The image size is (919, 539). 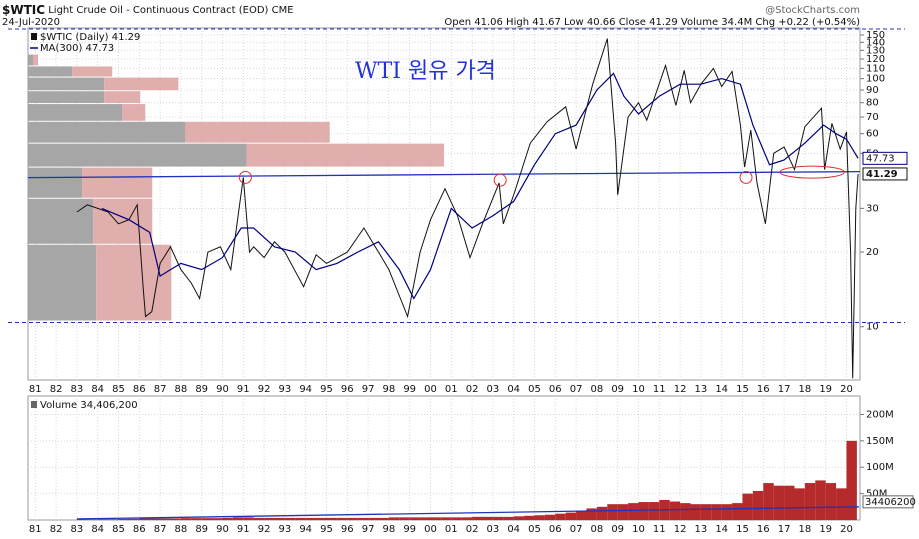 What do you see at coordinates (846, 529) in the screenshot?
I see `x-tick-label: 20` at bounding box center [846, 529].